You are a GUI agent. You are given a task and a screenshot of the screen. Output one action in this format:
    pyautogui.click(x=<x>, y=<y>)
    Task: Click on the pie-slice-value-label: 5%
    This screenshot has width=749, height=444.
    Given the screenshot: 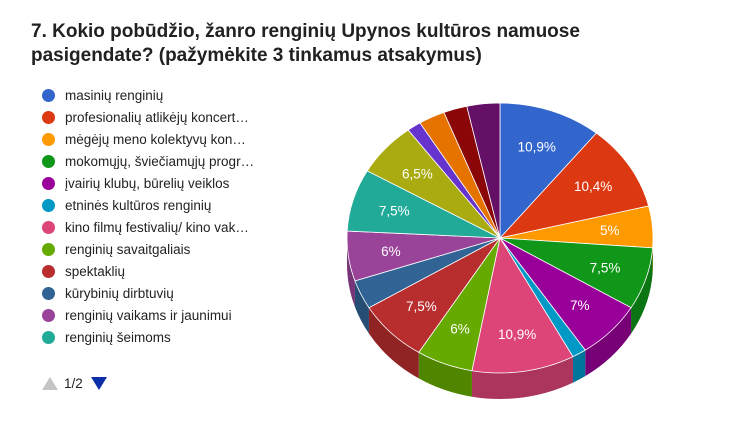 What is the action you would take?
    pyautogui.click(x=610, y=230)
    